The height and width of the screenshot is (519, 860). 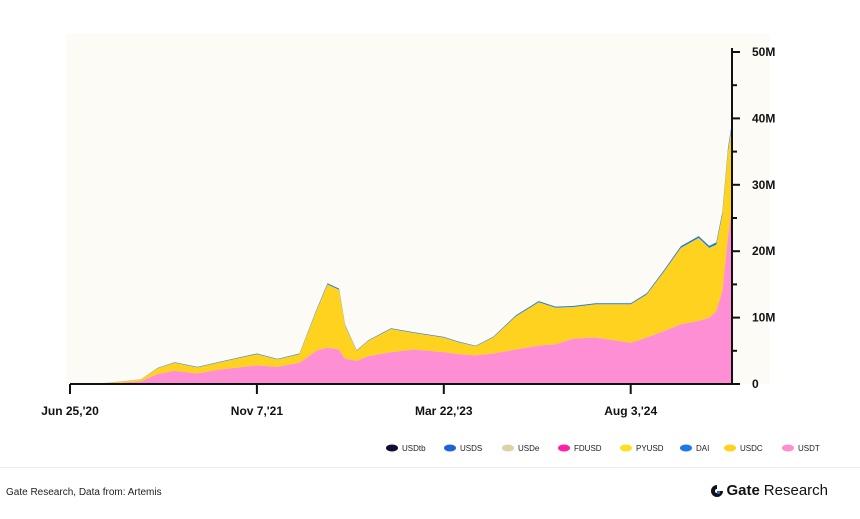 I want to click on legend-label: DAI, so click(x=702, y=448).